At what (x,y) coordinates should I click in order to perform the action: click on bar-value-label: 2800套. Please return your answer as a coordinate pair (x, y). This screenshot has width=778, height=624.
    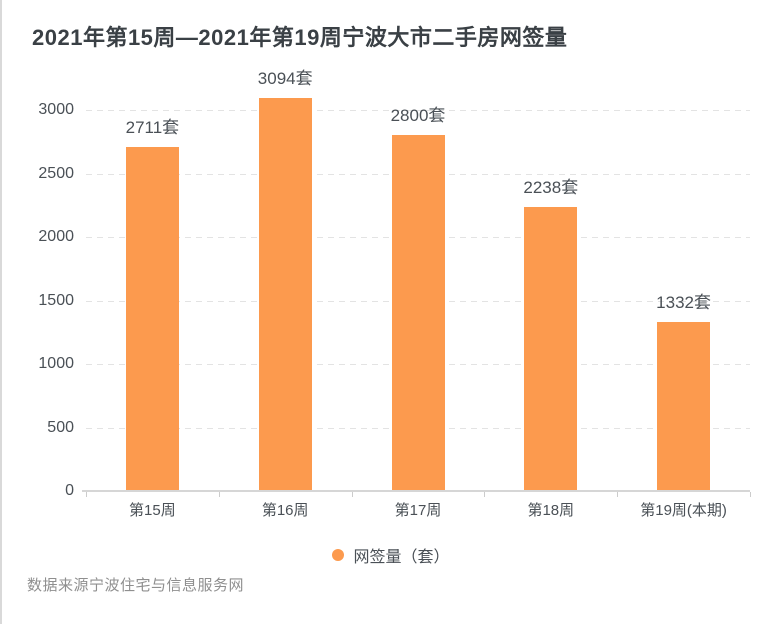
    Looking at the image, I should click on (418, 116).